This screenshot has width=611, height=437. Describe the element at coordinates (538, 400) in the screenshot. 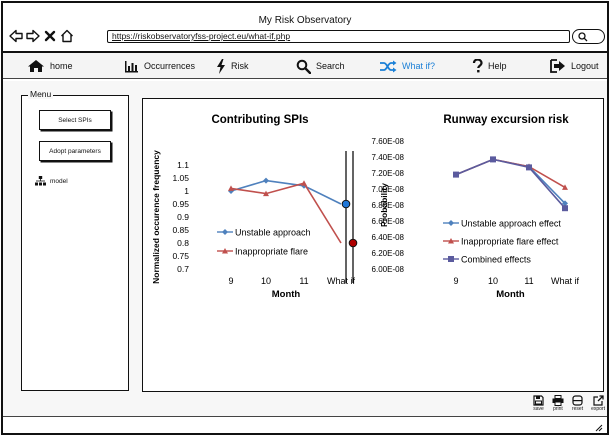

I see `save-icon` at that location.